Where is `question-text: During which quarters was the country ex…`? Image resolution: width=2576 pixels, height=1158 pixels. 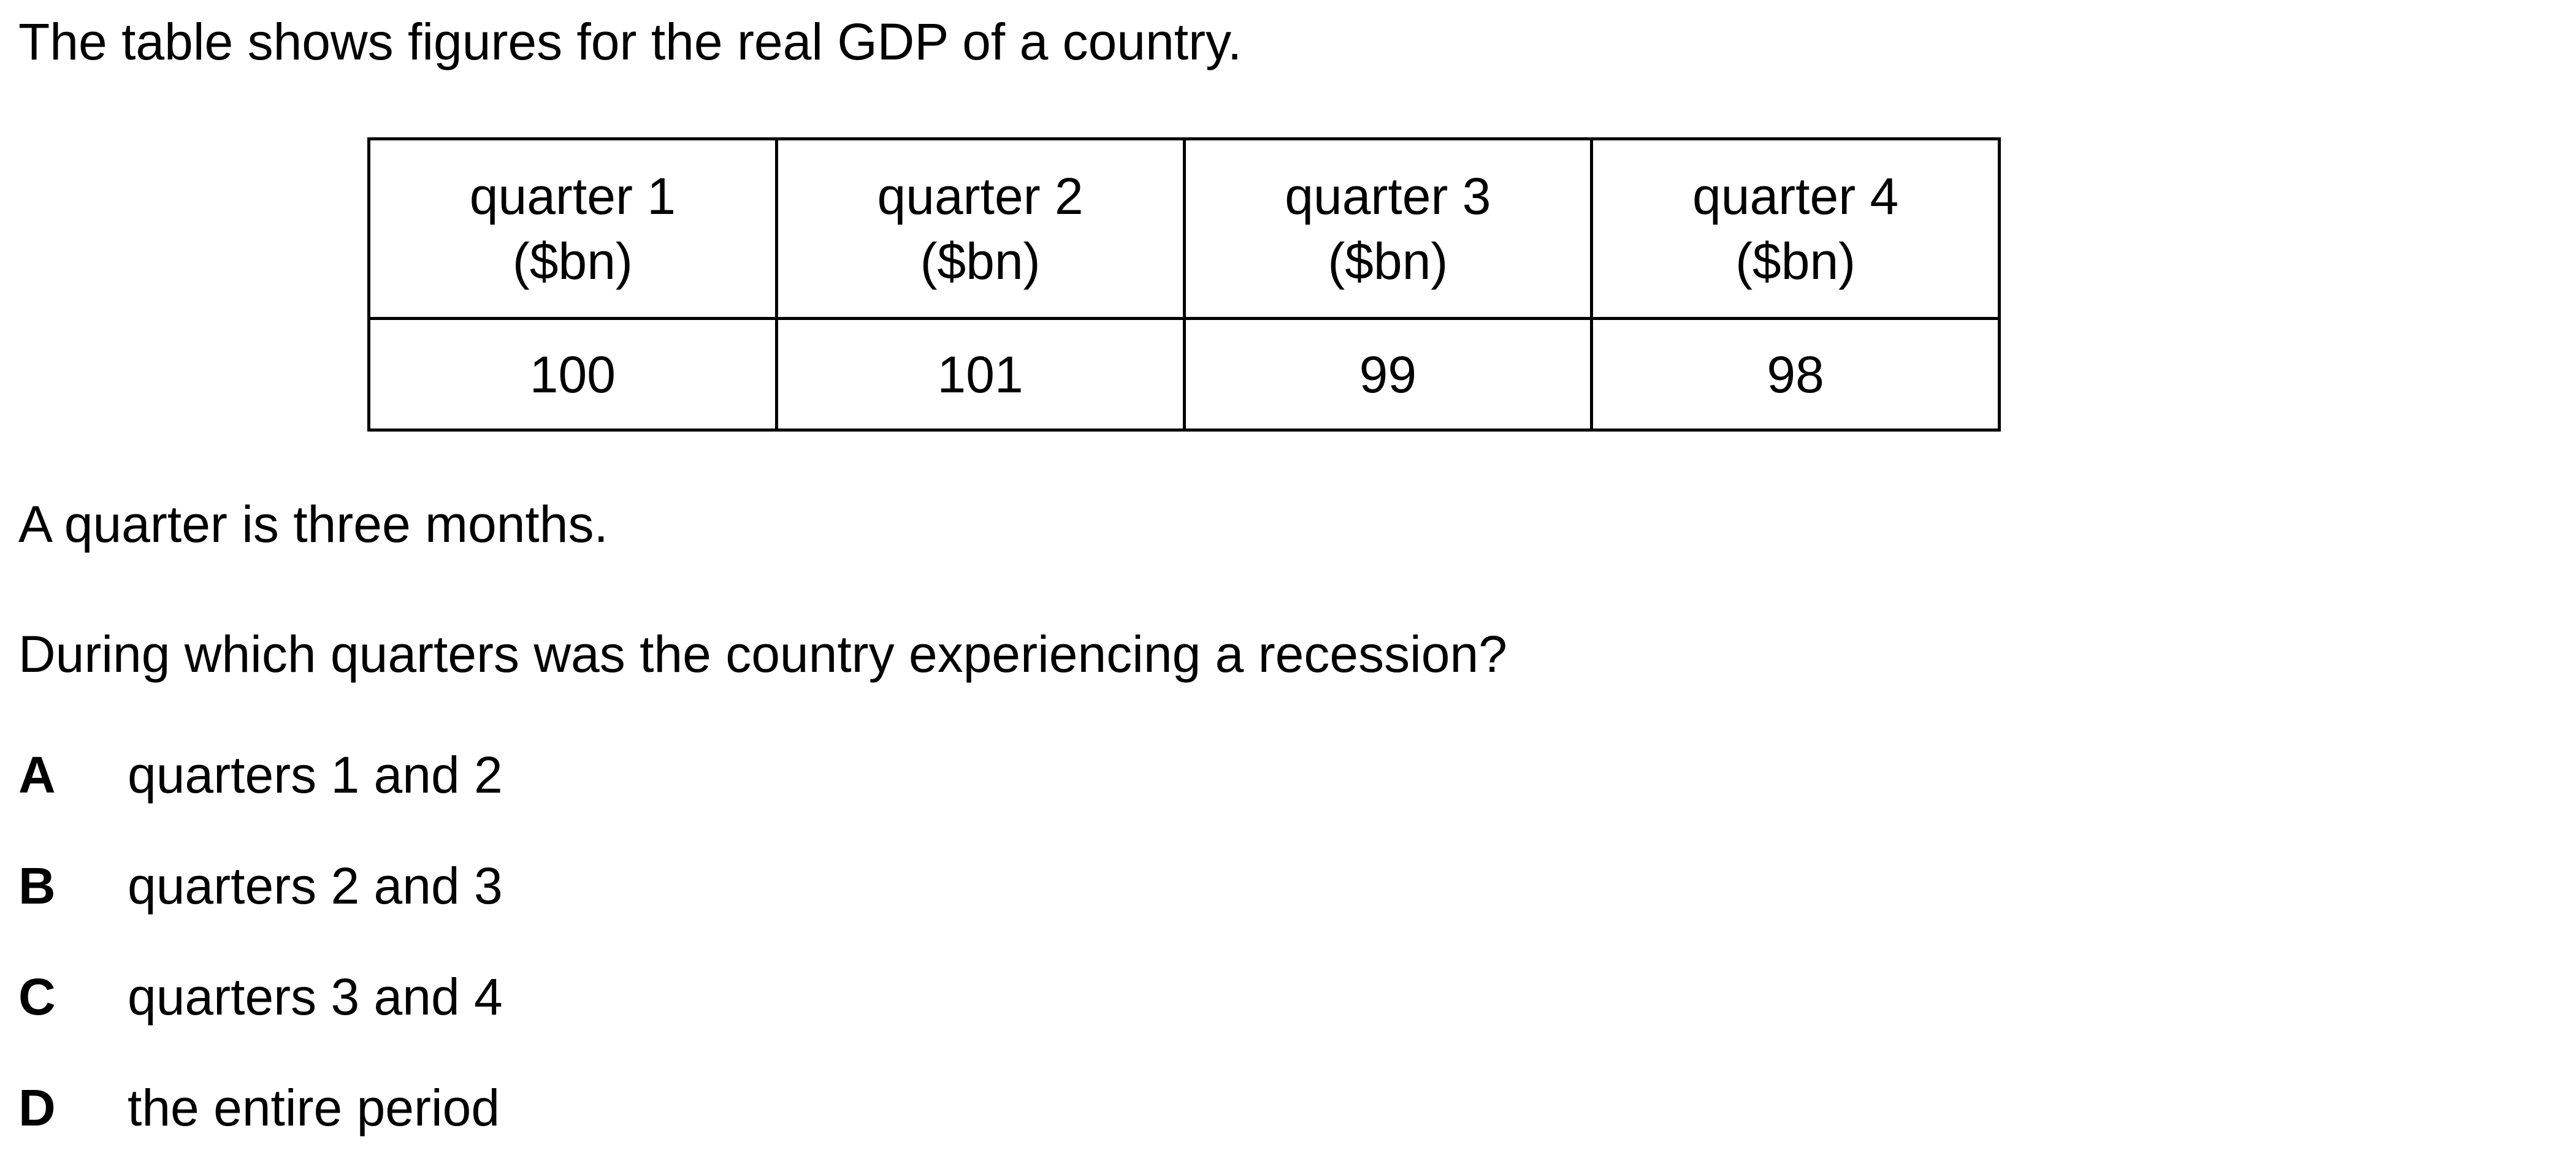 question-text: During which quarters was the country ex… is located at coordinates (762, 654).